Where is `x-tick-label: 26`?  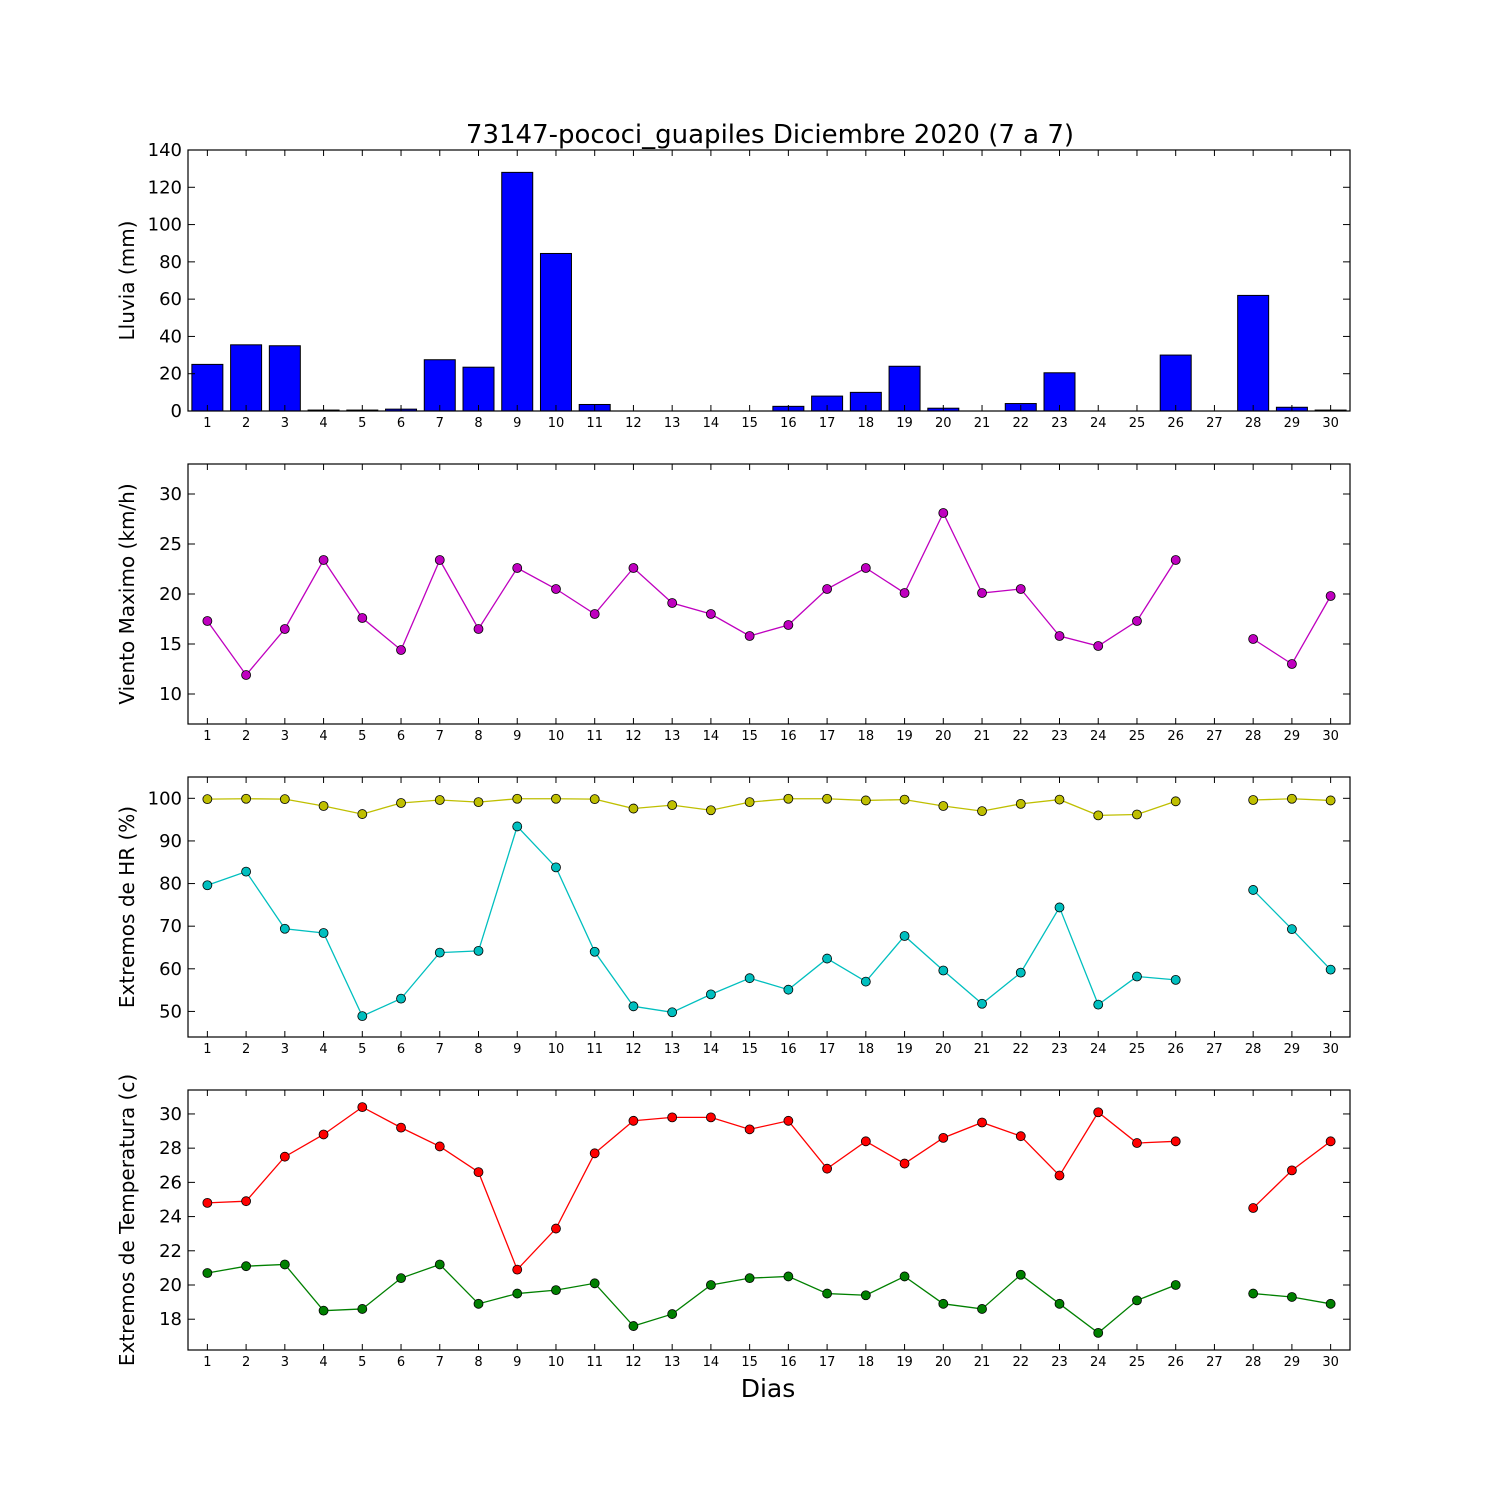 x-tick-label: 26 is located at coordinates (1175, 1362).